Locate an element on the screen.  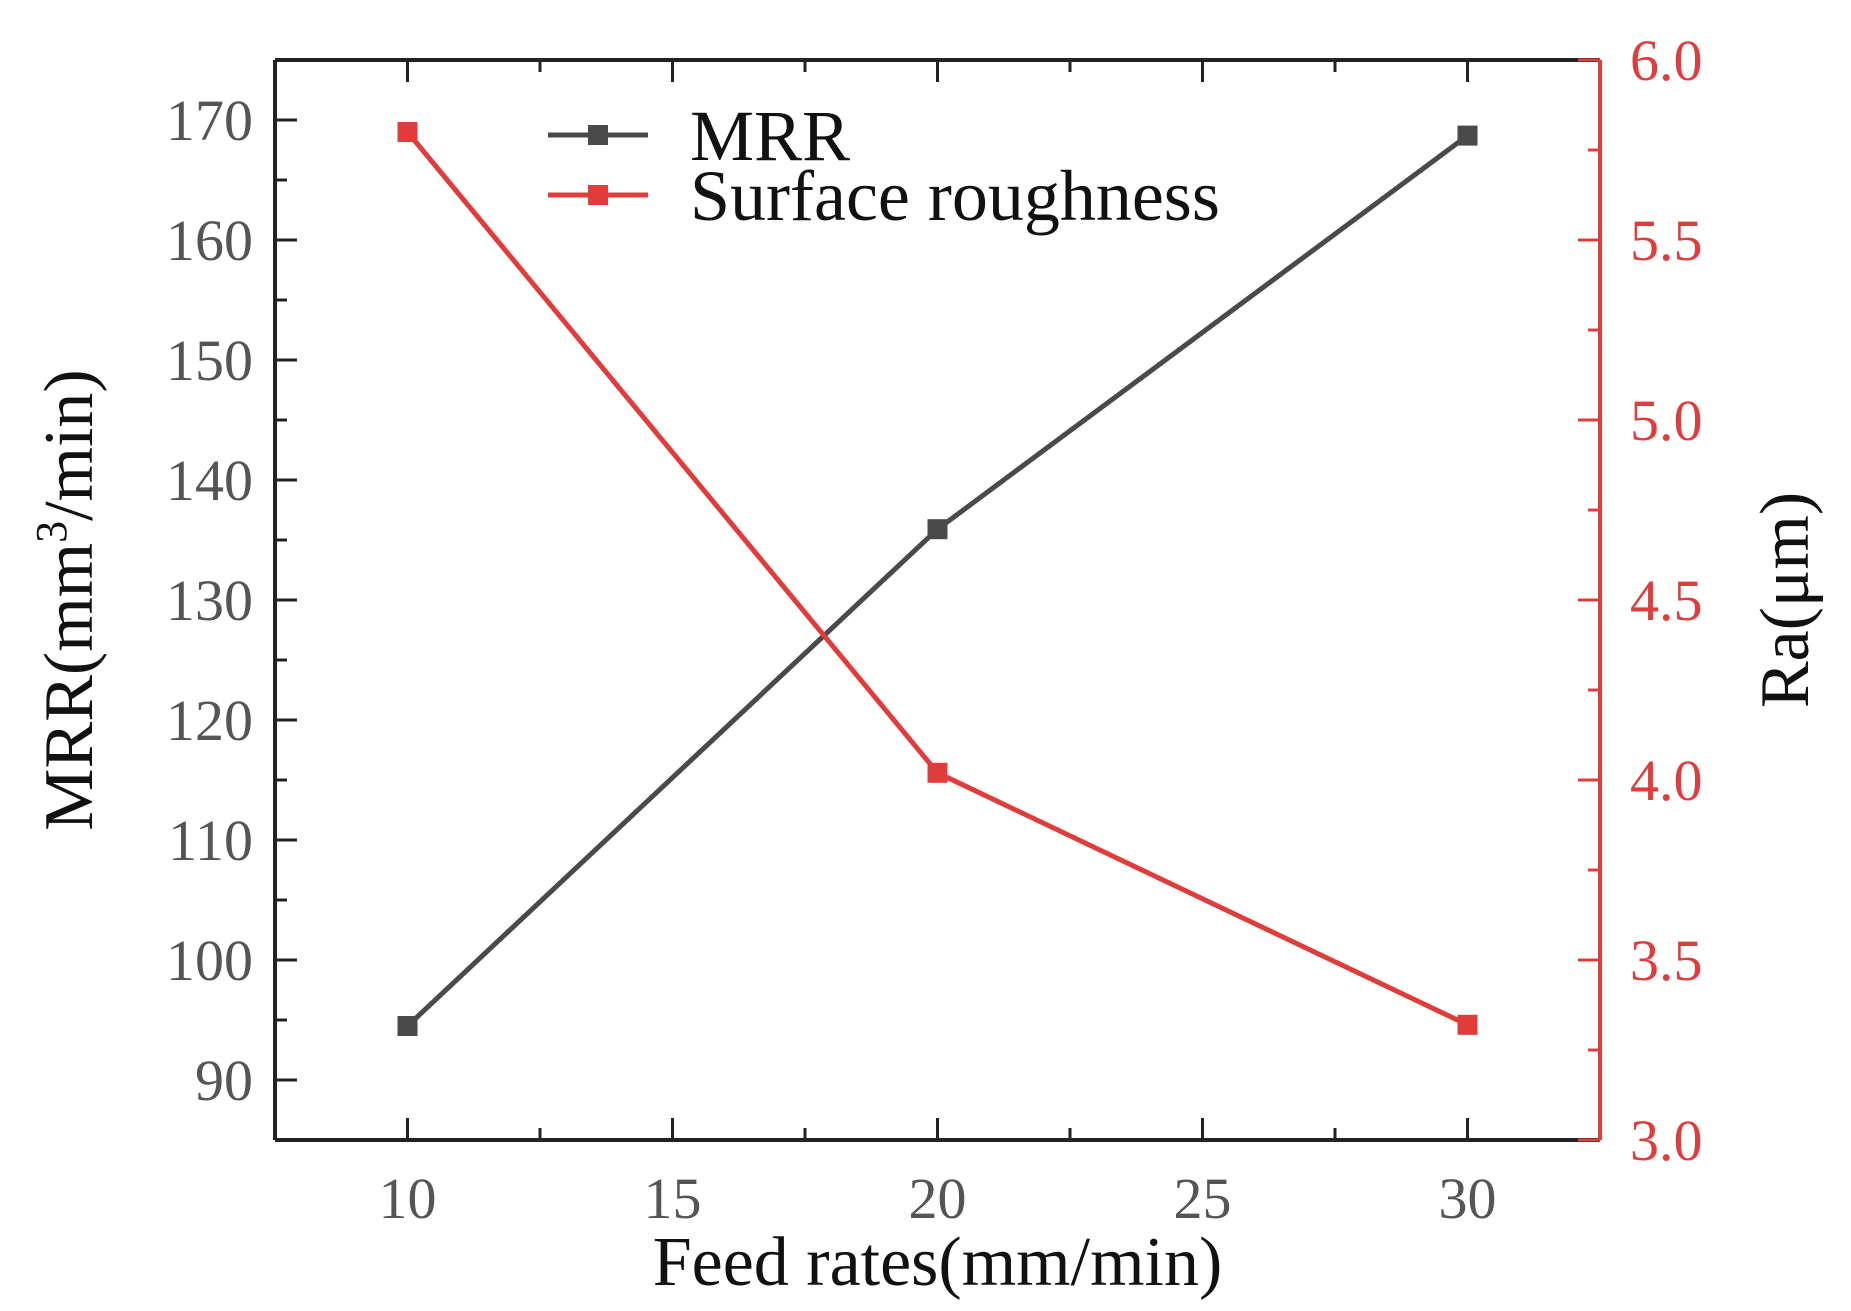
left-tick-label: 150 is located at coordinates (209, 360).